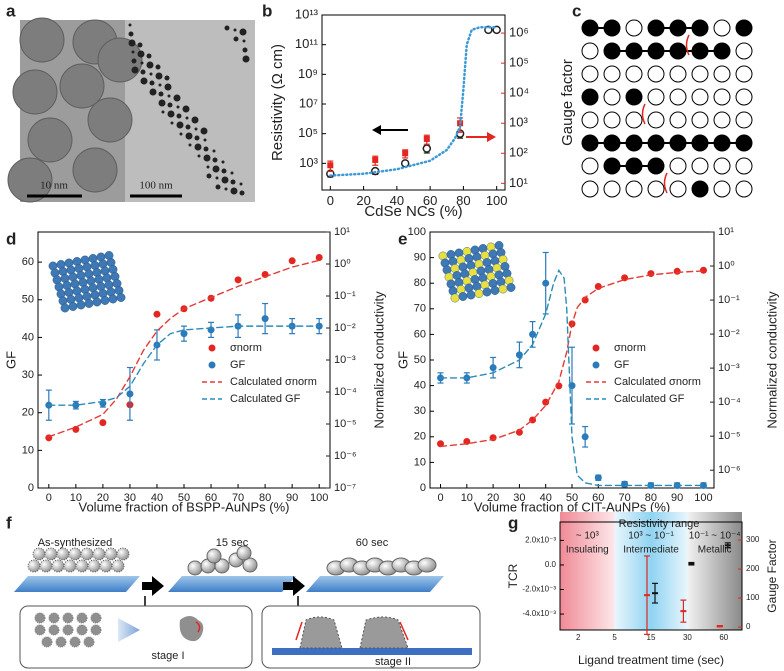  What do you see at coordinates (238, 498) in the screenshot?
I see `x-tick-label: 70` at bounding box center [238, 498].